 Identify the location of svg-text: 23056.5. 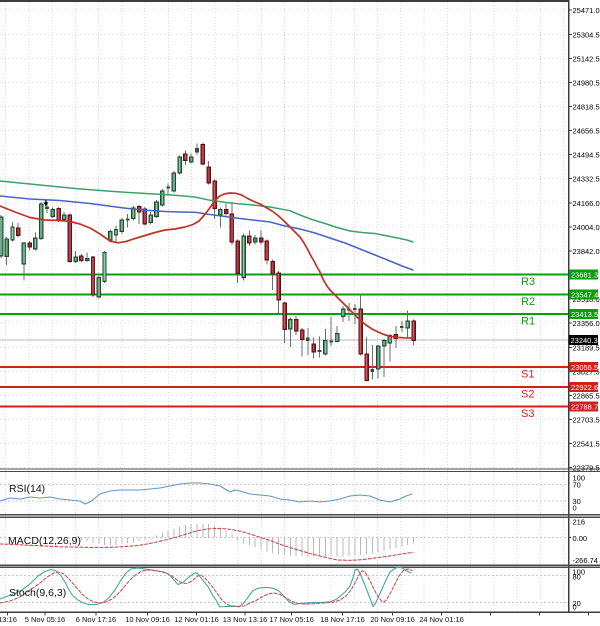
(584, 367).